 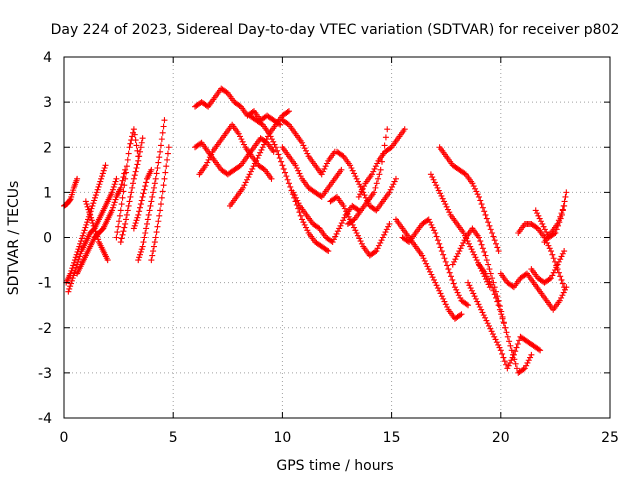 I want to click on y-axis-label: SDTVAR / TECUs, so click(x=14, y=238).